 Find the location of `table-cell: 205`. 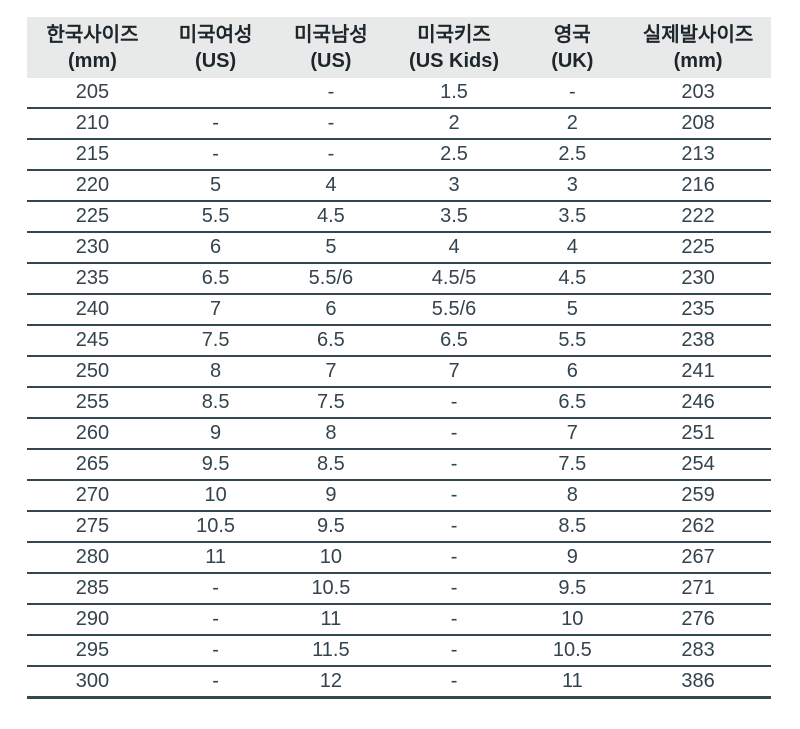

table-cell: 205 is located at coordinates (92, 93).